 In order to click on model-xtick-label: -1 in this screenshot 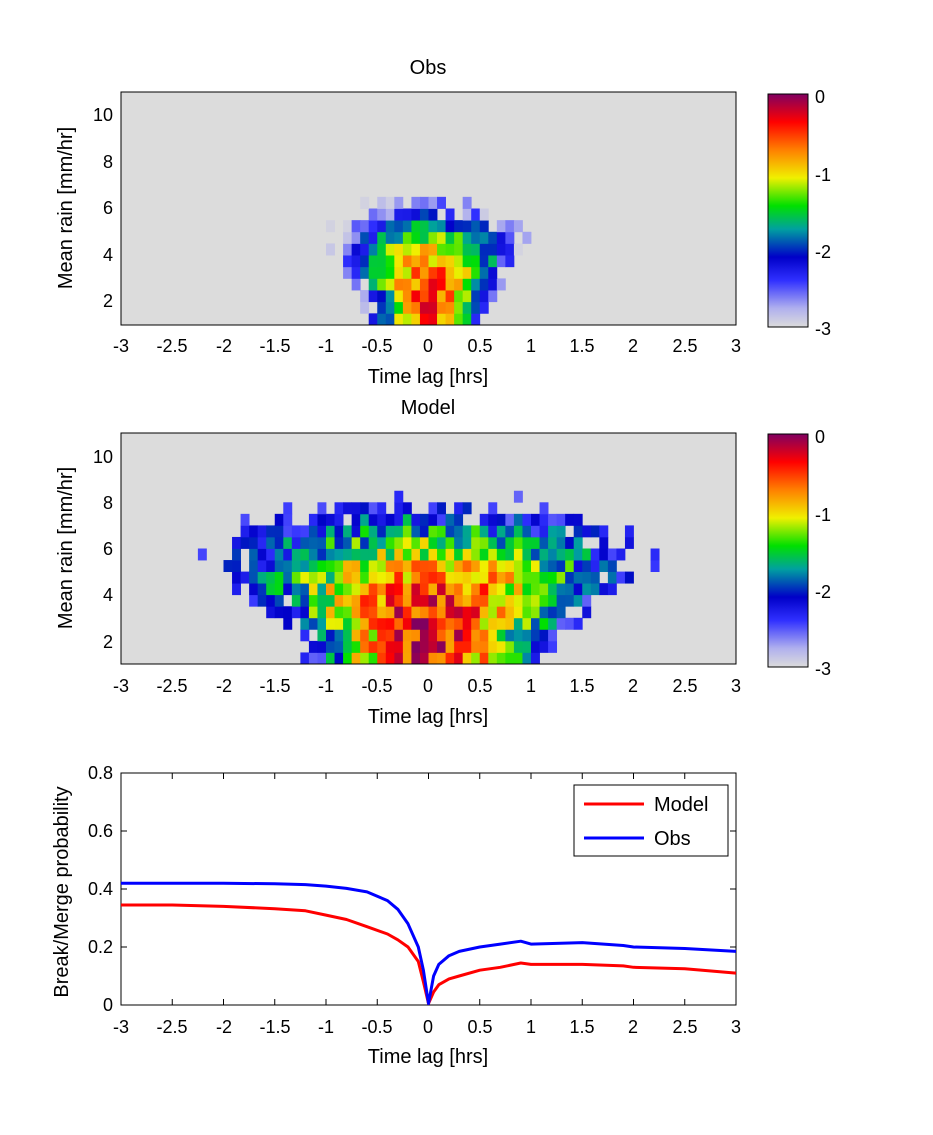, I will do `click(326, 686)`.